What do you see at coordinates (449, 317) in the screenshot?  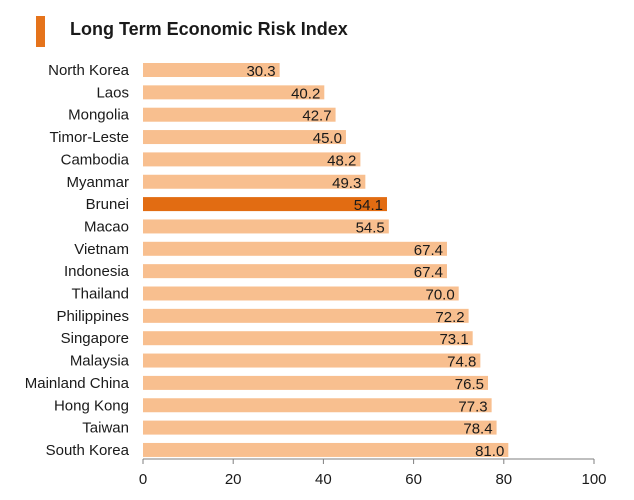 I see `value-label-philippines: 72.2` at bounding box center [449, 317].